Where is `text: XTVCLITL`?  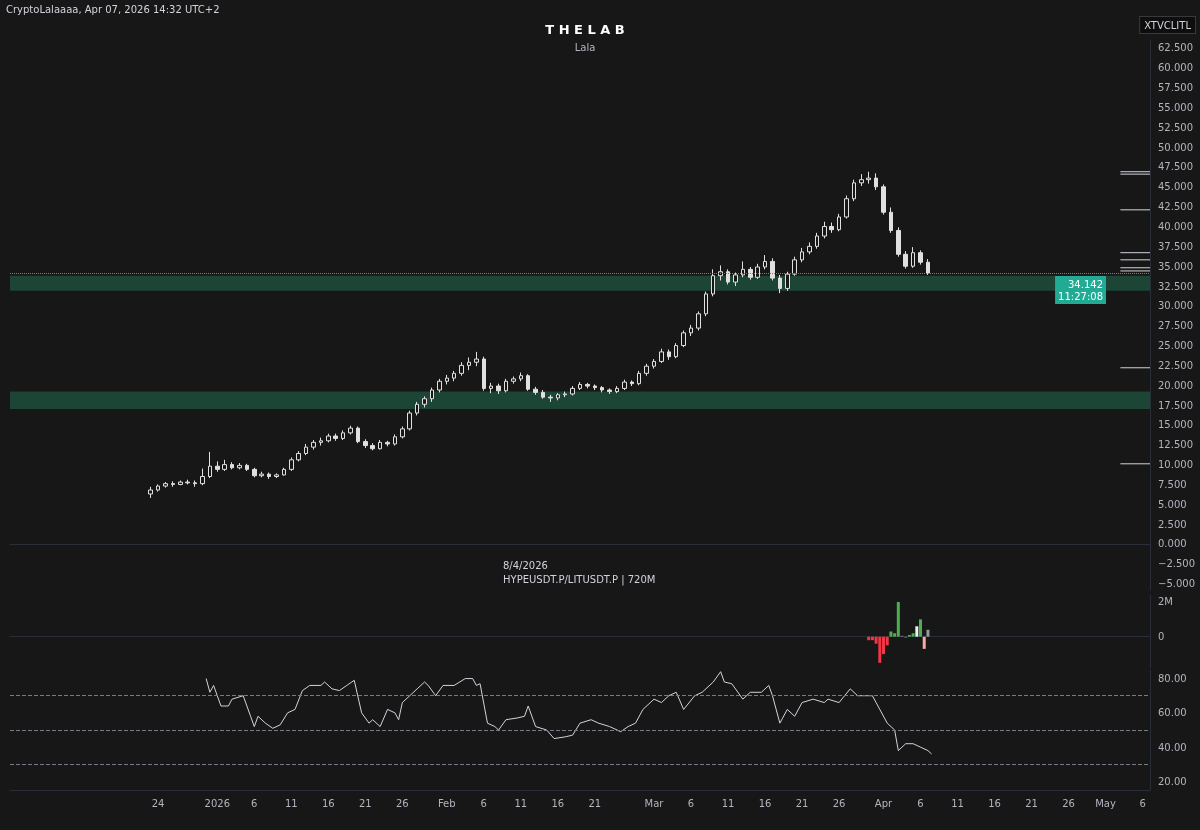 text: XTVCLITL is located at coordinates (1168, 25).